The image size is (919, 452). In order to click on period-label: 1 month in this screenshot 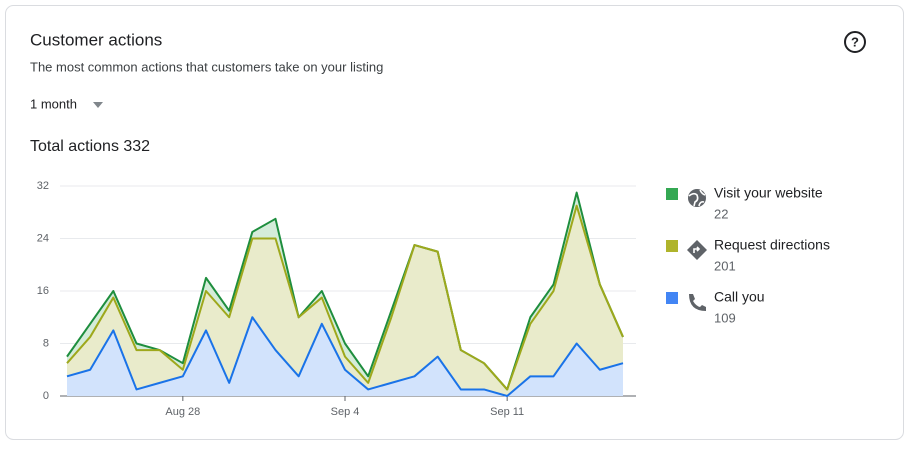, I will do `click(53, 103)`.